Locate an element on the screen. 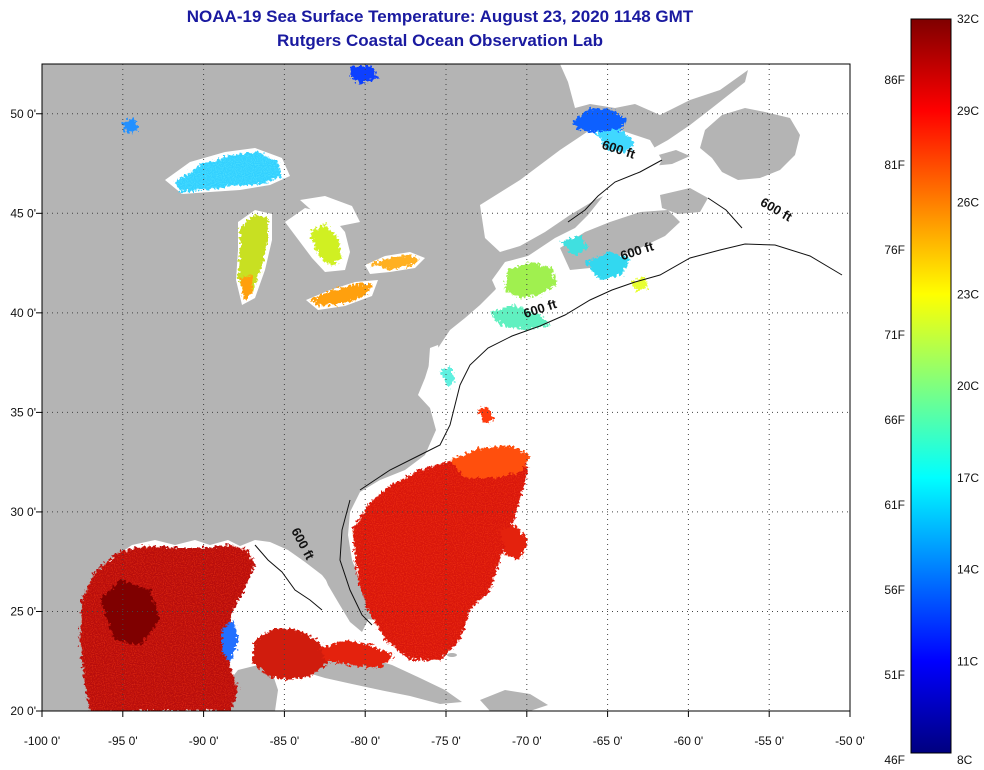 The height and width of the screenshot is (770, 984). lat-tick-label: 50 0' is located at coordinates (23, 114).